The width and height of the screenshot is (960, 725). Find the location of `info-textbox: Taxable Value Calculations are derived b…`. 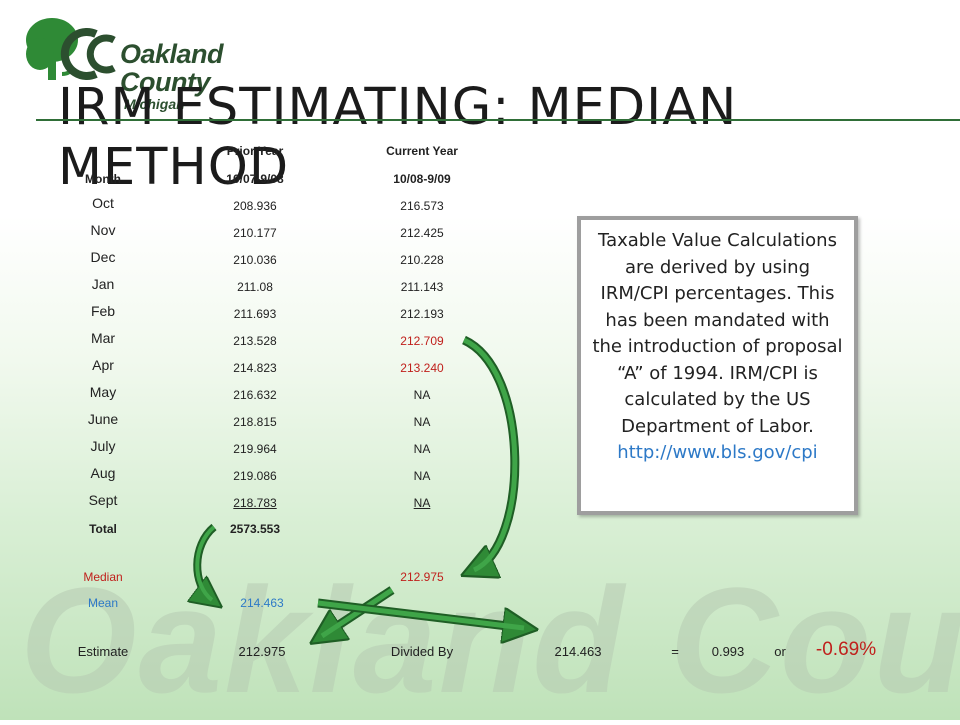

info-textbox: Taxable Value Calculations are derived b… is located at coordinates (717, 365).